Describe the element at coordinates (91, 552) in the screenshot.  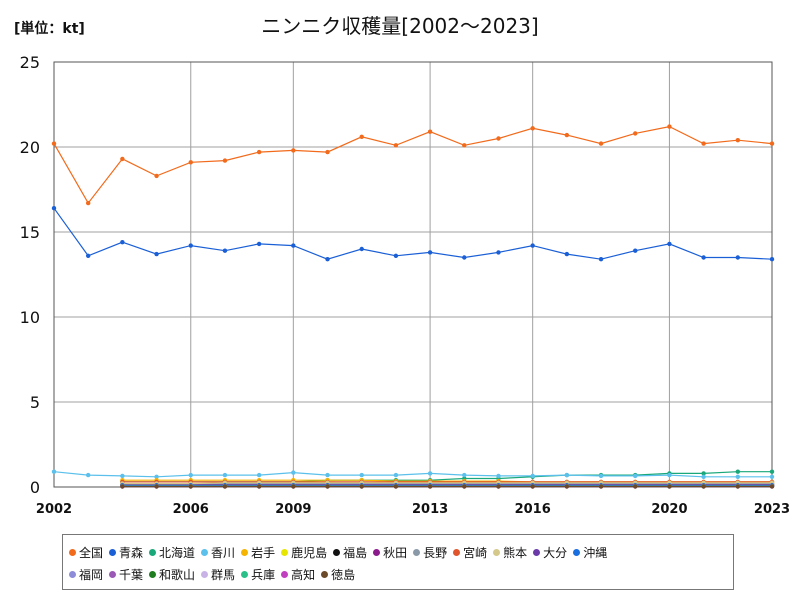
I see `legend-label: 全国` at that location.